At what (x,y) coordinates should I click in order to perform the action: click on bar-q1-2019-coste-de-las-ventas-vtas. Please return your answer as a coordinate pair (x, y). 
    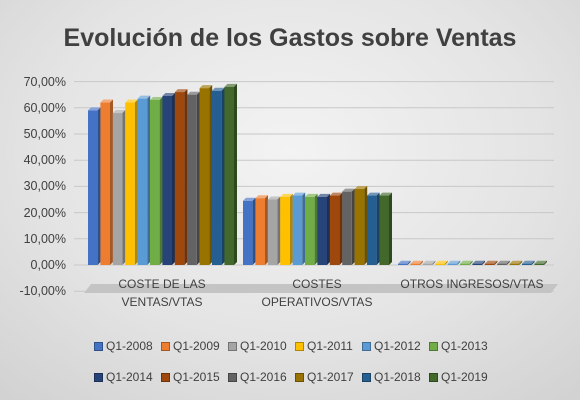
    Looking at the image, I should click on (230, 174).